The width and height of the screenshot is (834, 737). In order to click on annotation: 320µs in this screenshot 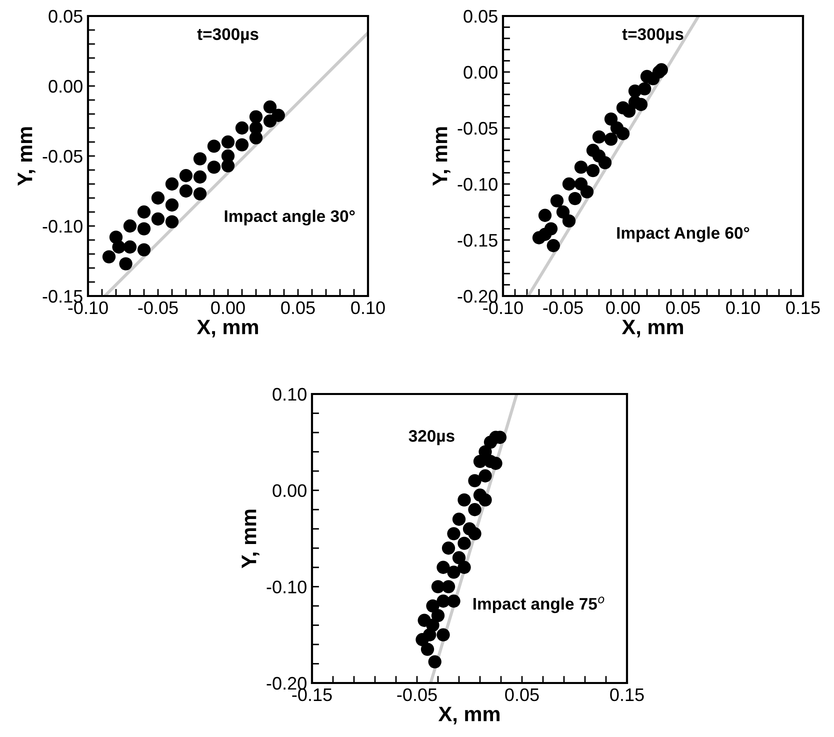, I will do `click(431, 438)`.